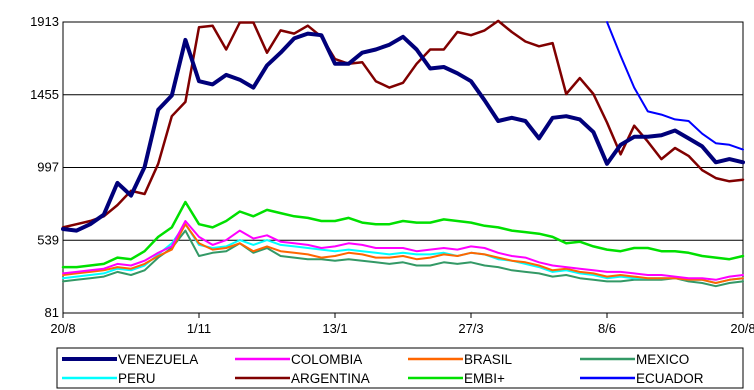  What do you see at coordinates (44, 21) in the screenshot?
I see `y-tick-label: 1913` at bounding box center [44, 21].